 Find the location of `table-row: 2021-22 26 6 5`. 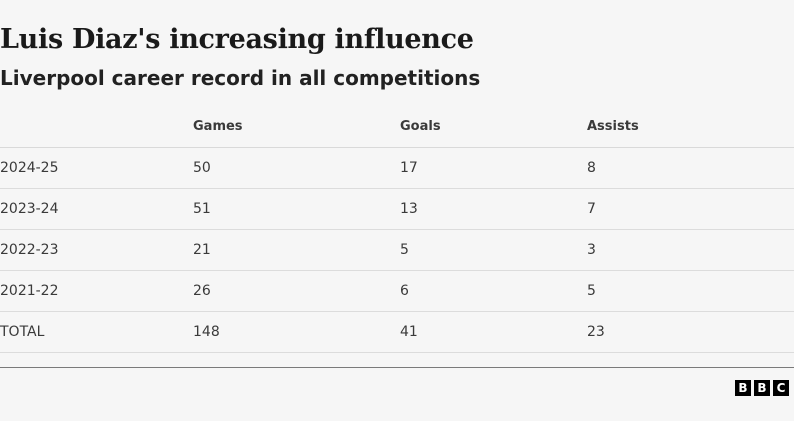

table-row: 2021-22 26 6 5 is located at coordinates (397, 291).